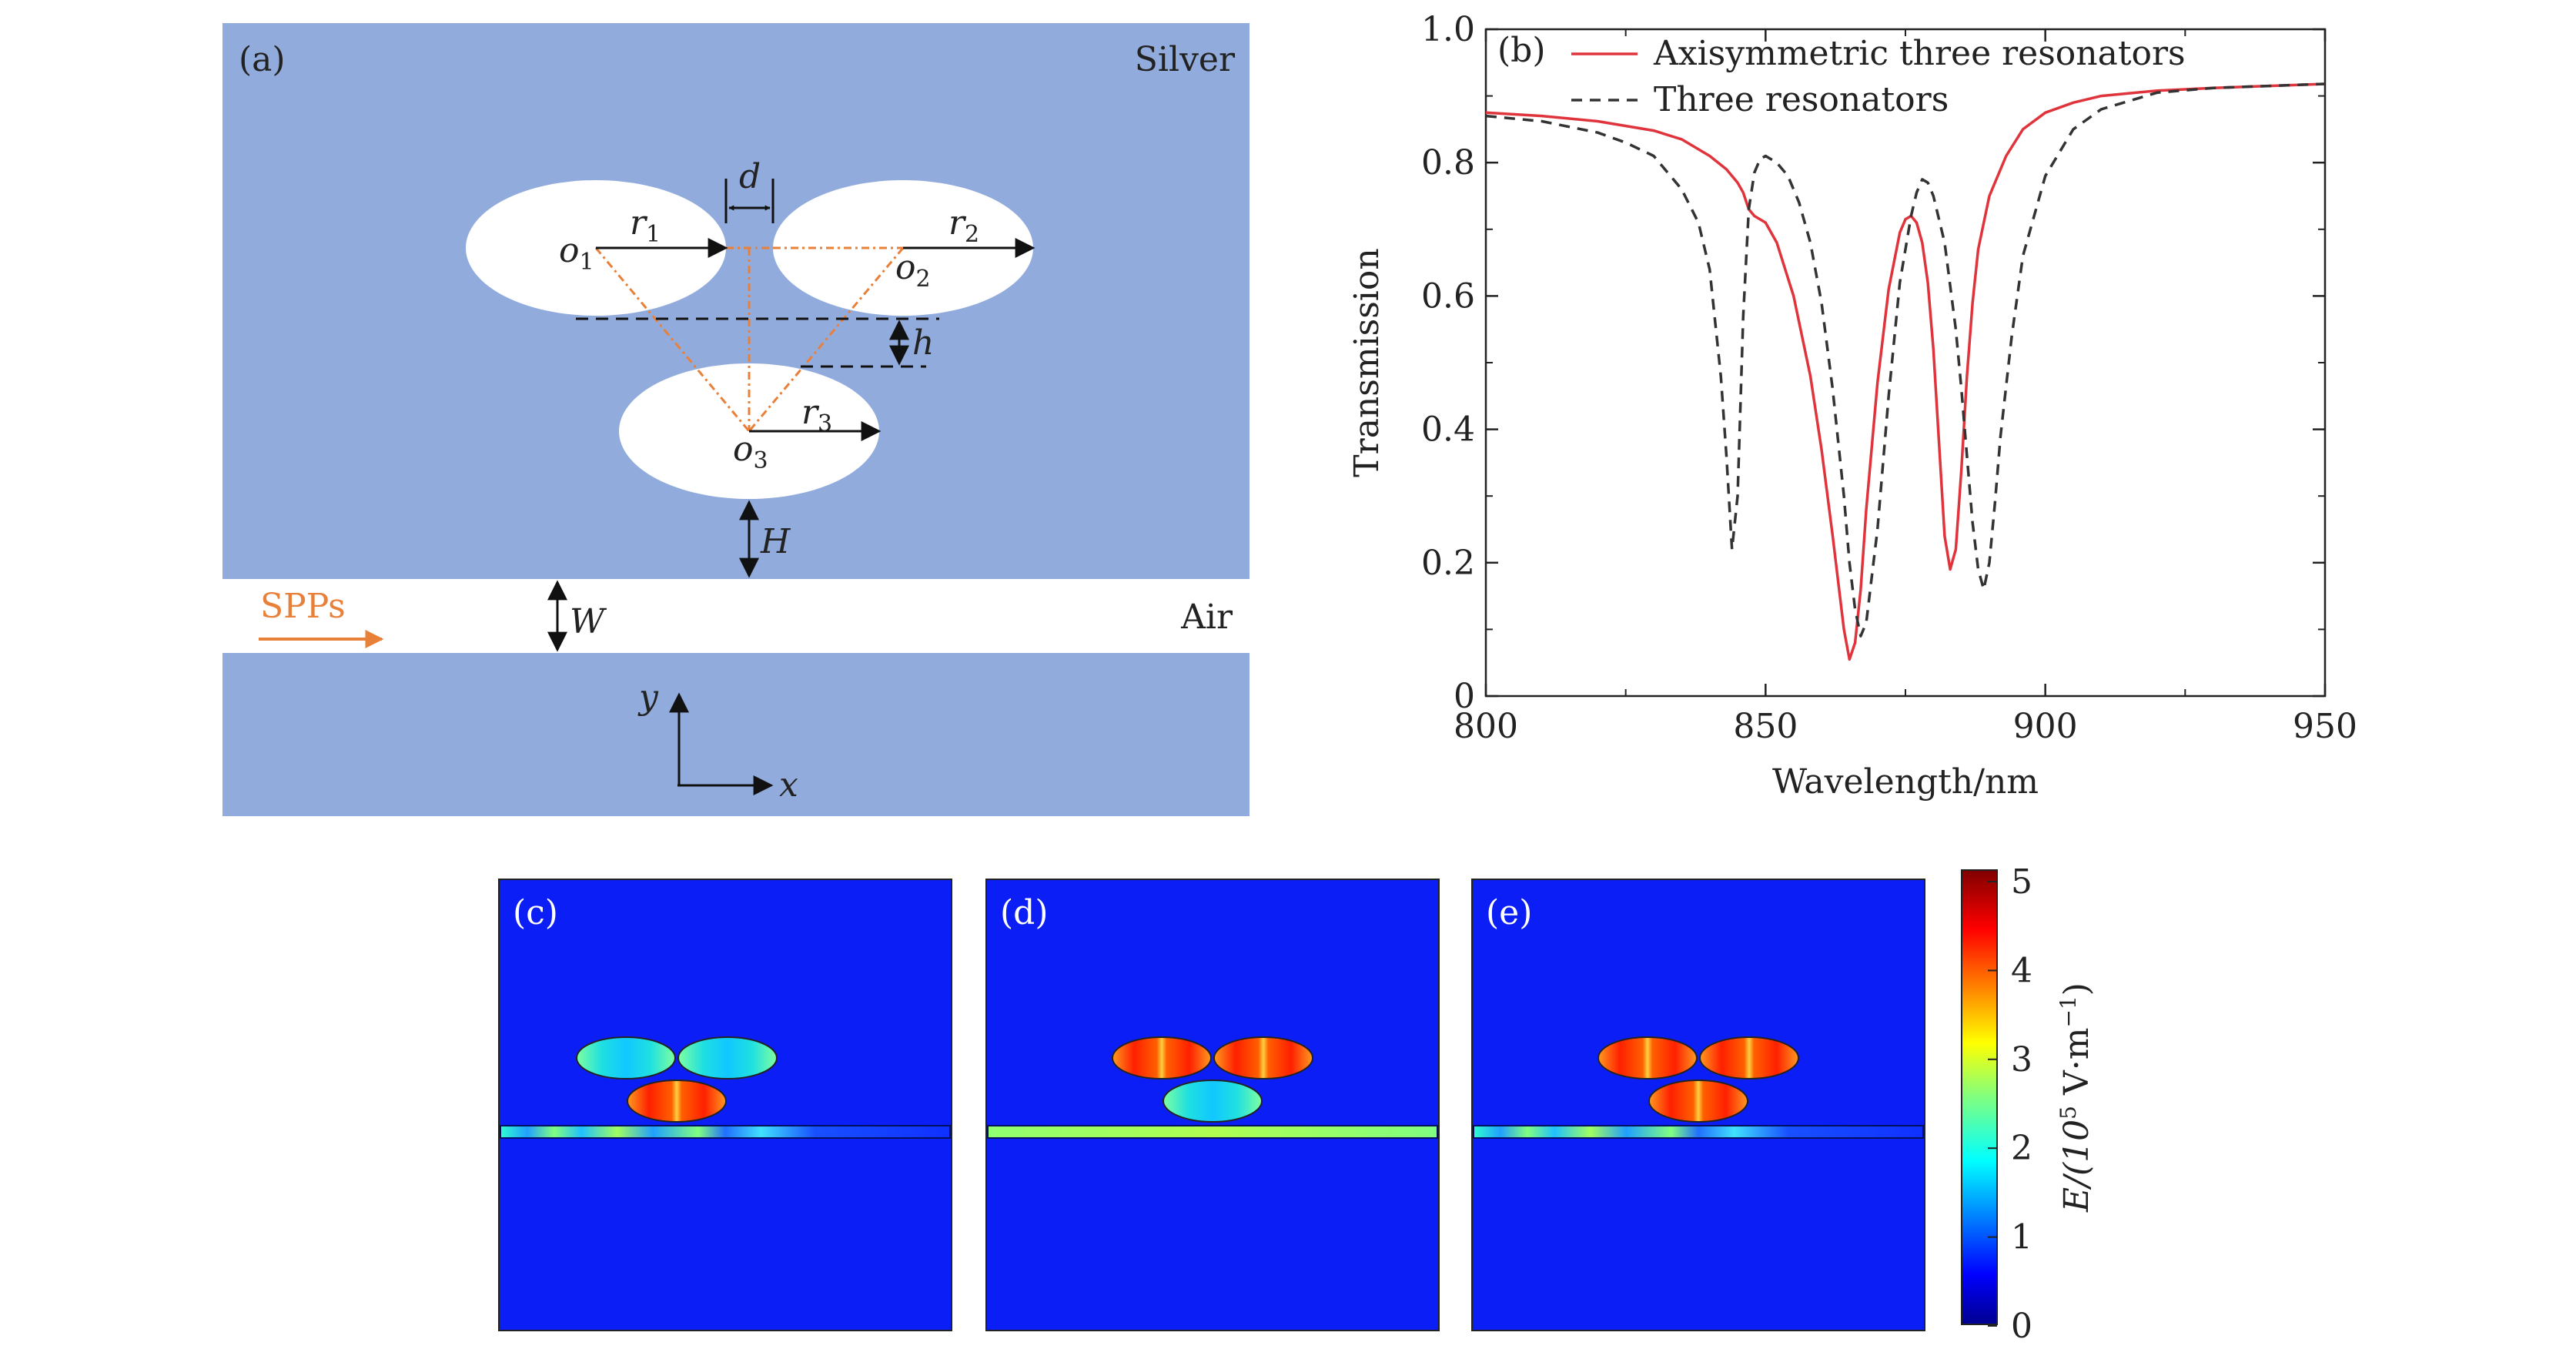 This screenshot has width=2576, height=1349. Describe the element at coordinates (2029, 1104) in the screenshot. I see `colorbar: 0 1 2 3 4 5 E/(105 V·m−1)` at that location.